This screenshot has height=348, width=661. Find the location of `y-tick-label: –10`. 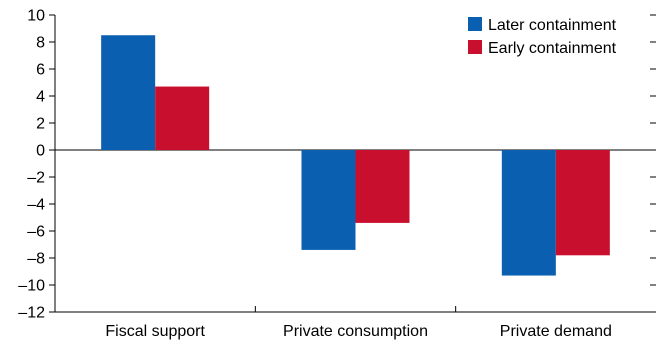

y-tick-label: –10 is located at coordinates (31, 286).